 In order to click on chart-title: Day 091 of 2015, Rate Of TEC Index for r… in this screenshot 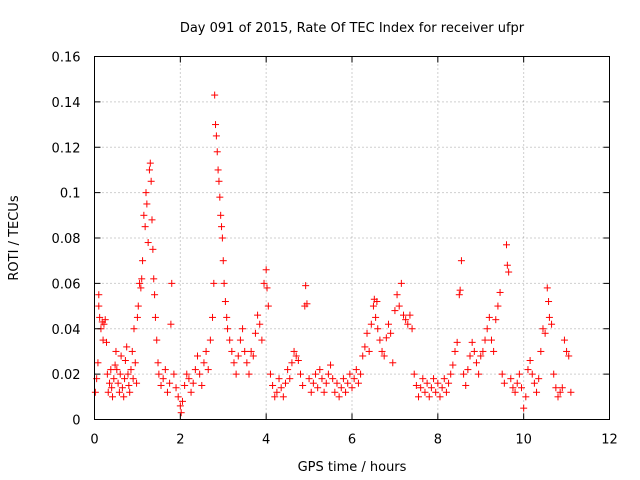, I will do `click(352, 28)`.